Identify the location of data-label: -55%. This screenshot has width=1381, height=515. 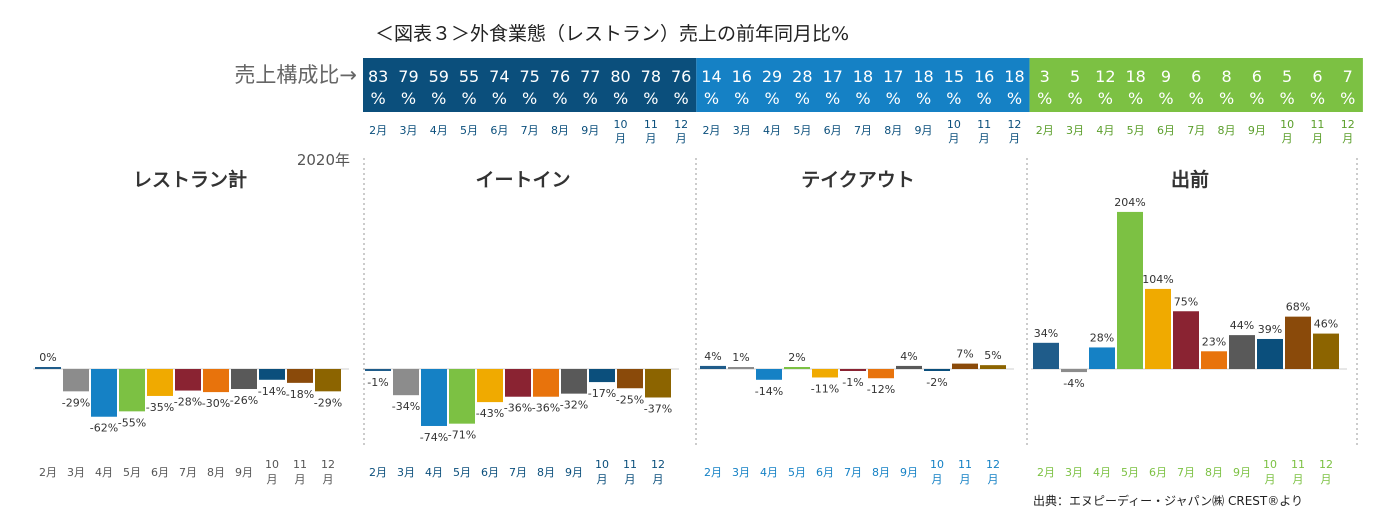
(132, 422).